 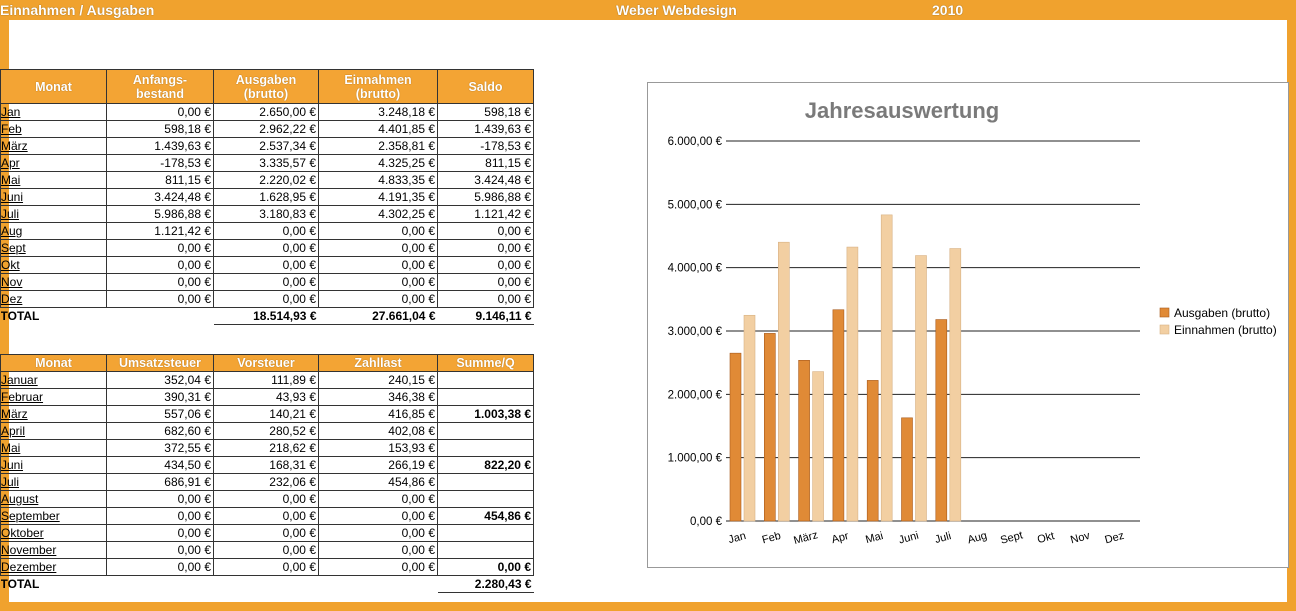 What do you see at coordinates (53, 465) in the screenshot?
I see `month-link: Juni` at bounding box center [53, 465].